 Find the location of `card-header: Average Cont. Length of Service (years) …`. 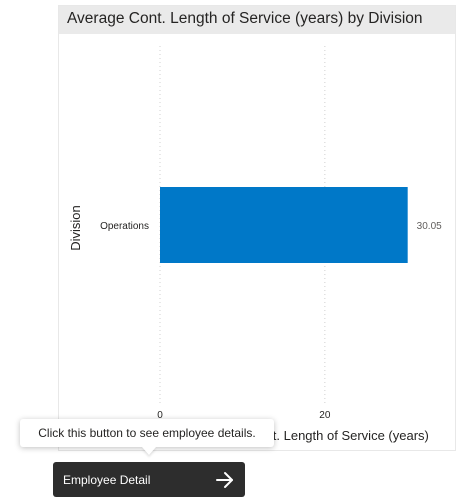

card-header: Average Cont. Length of Service (years) … is located at coordinates (257, 20).